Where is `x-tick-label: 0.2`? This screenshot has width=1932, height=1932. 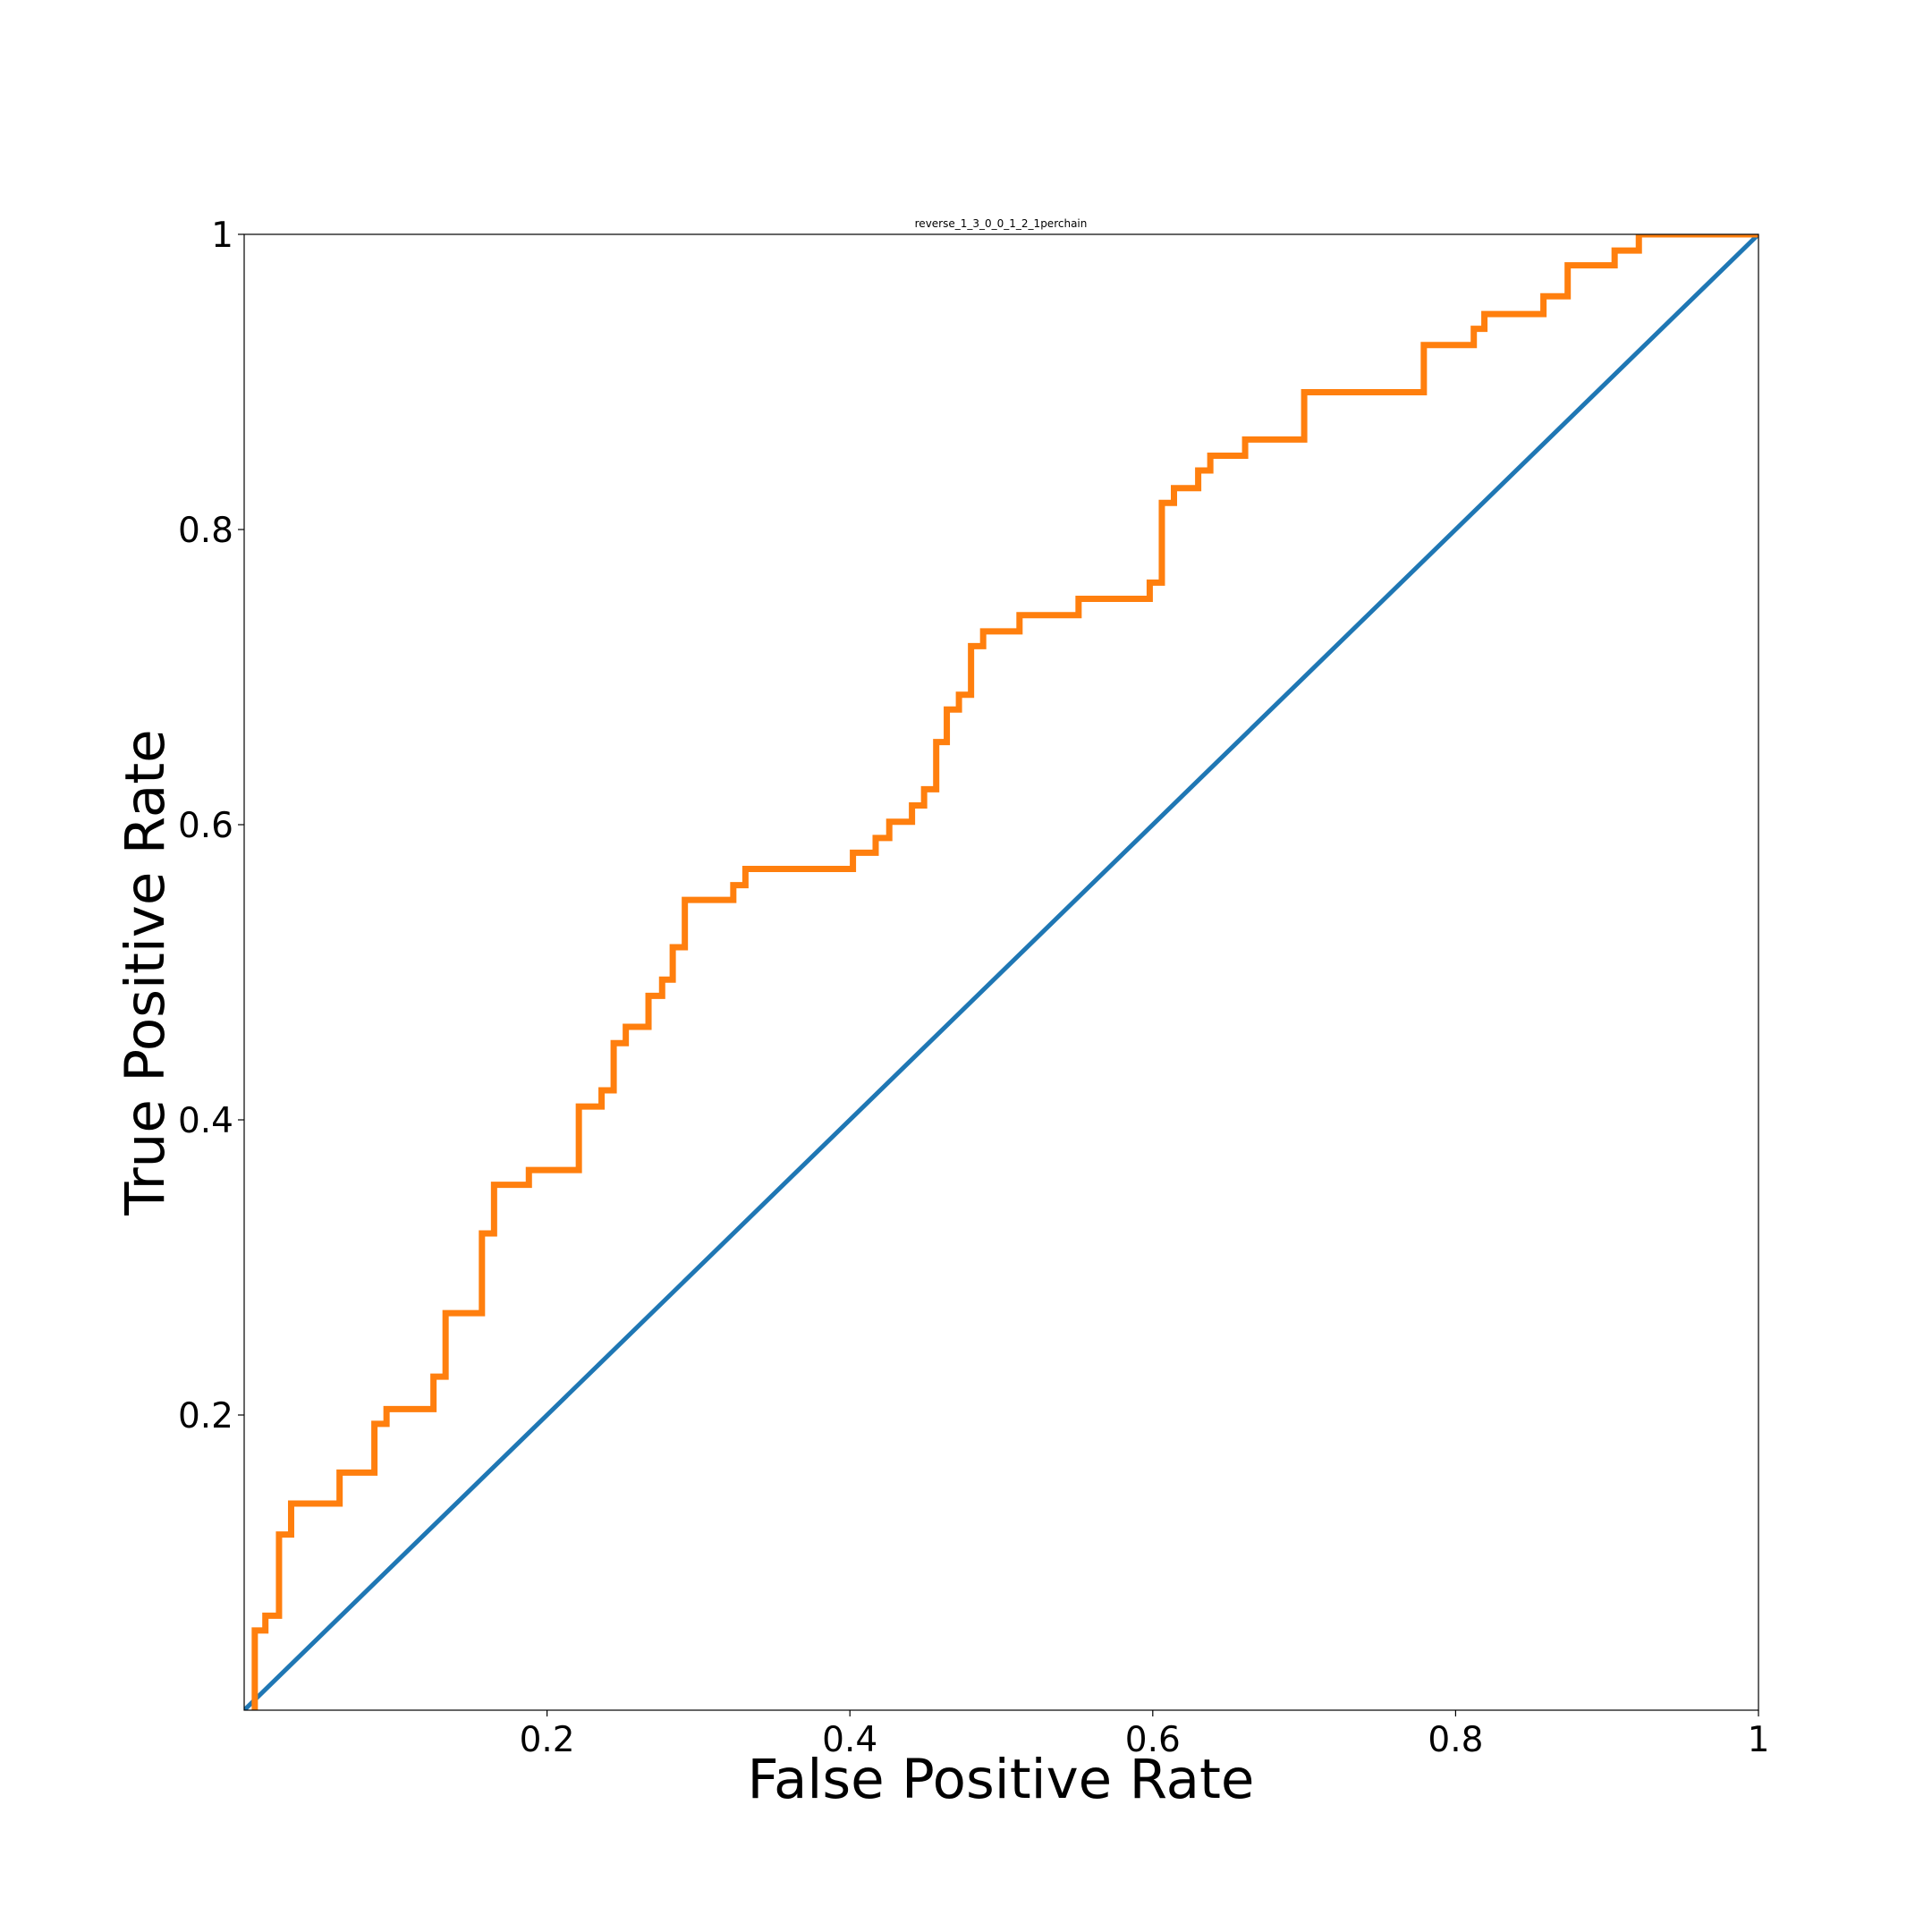 x-tick-label: 0.2 is located at coordinates (547, 1740).